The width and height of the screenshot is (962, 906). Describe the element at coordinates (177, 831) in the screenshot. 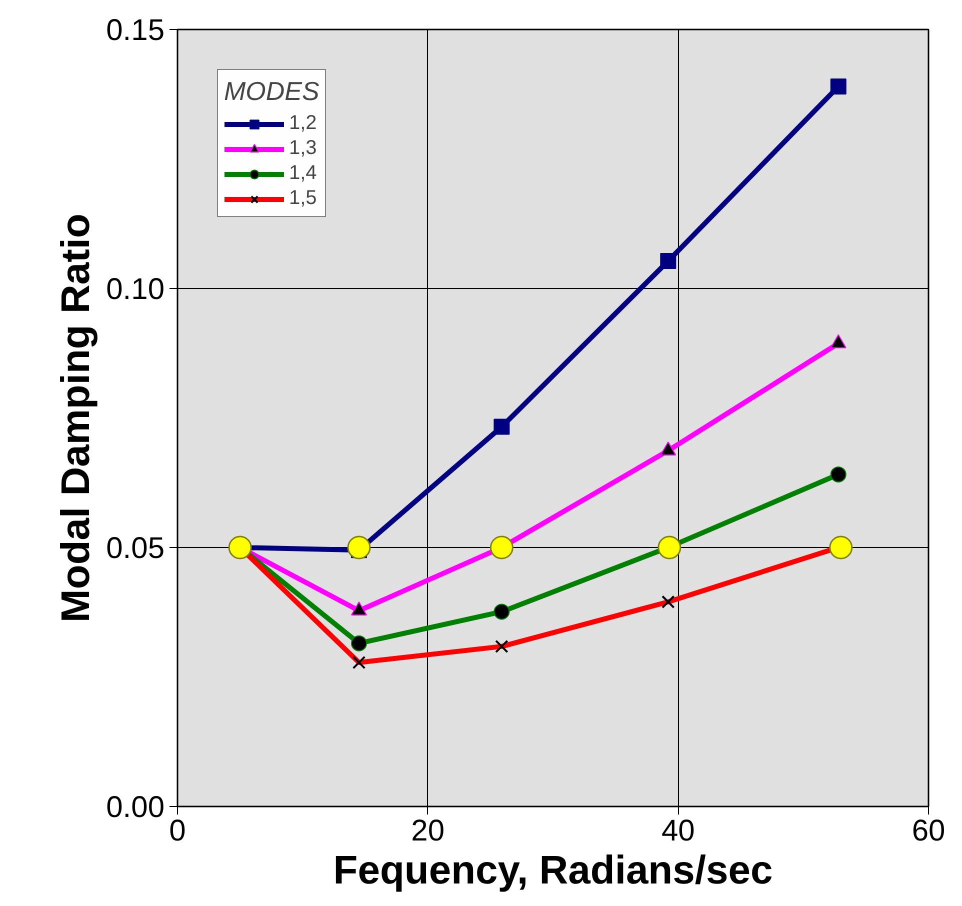

I see `x-tick-label: 0` at that location.